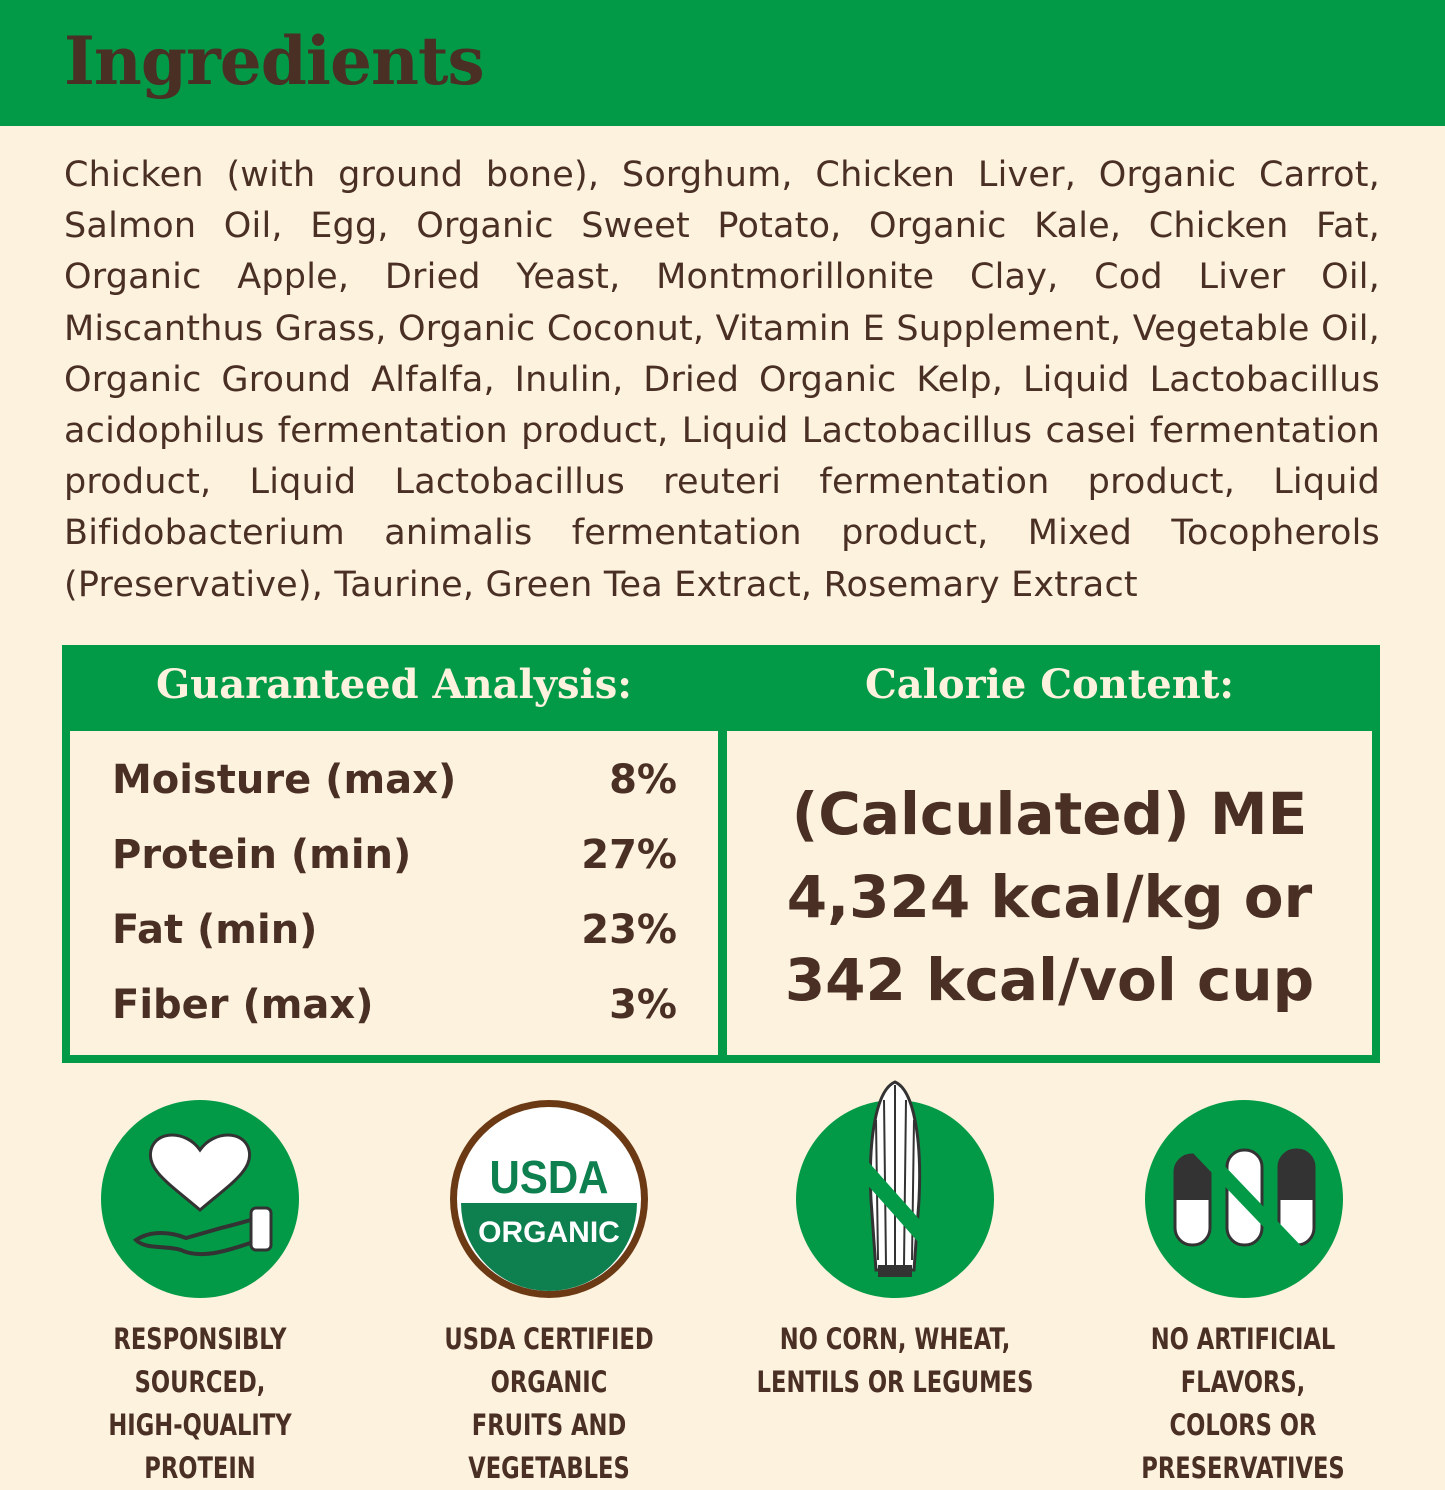  Describe the element at coordinates (1049, 814) in the screenshot. I see `calorie-line: (Calculated) ME` at that location.